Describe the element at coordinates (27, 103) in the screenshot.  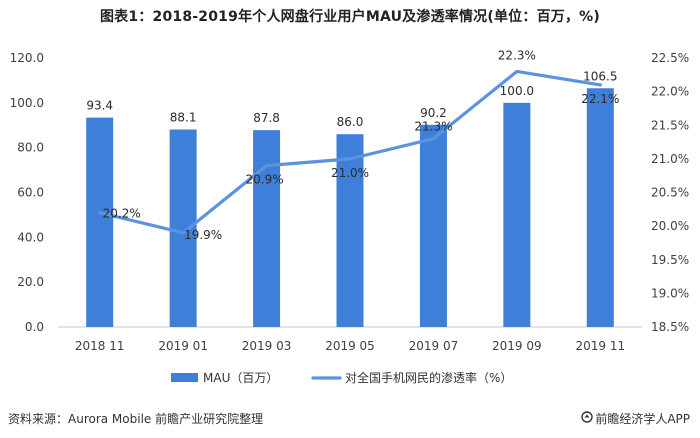
I see `y-left-tick-label: 100.0` at that location.